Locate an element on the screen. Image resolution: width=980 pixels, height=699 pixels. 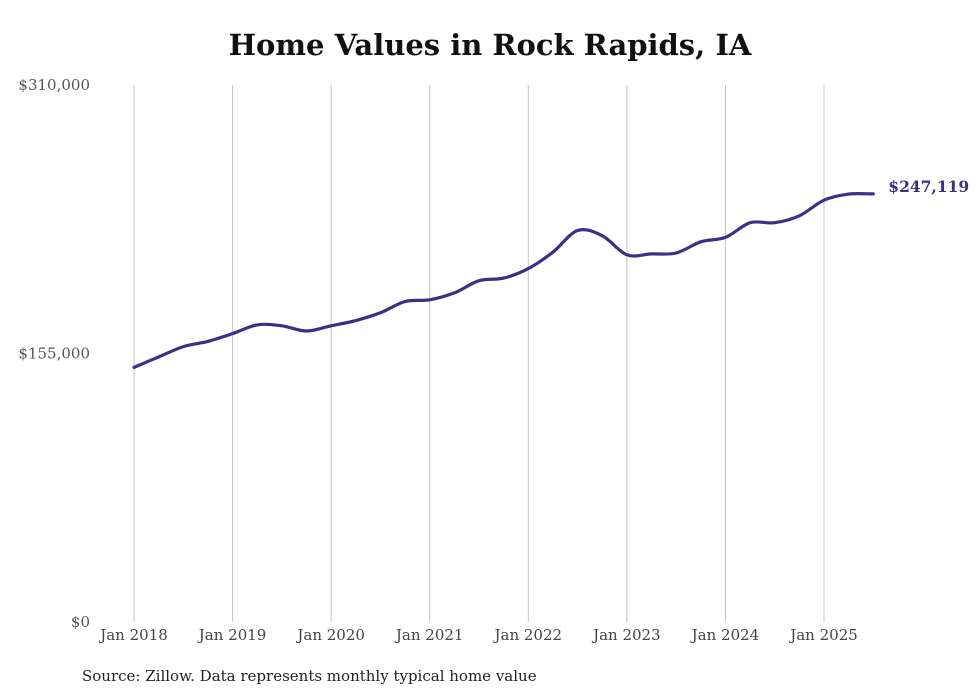
chart-title: Home Values in Rock Rapids, IA is located at coordinates (490, 45).